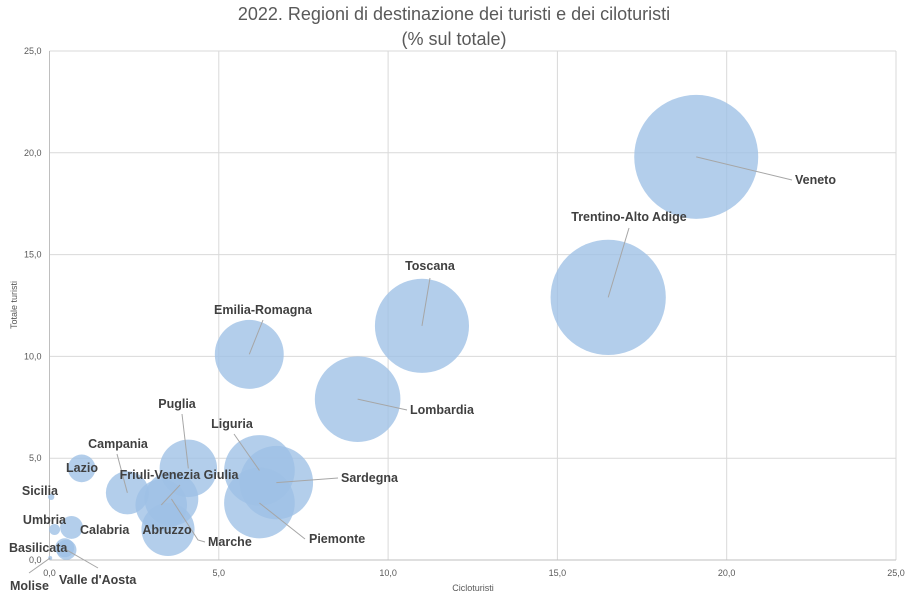  What do you see at coordinates (29, 586) in the screenshot?
I see `data-label-molise: Molise` at bounding box center [29, 586].